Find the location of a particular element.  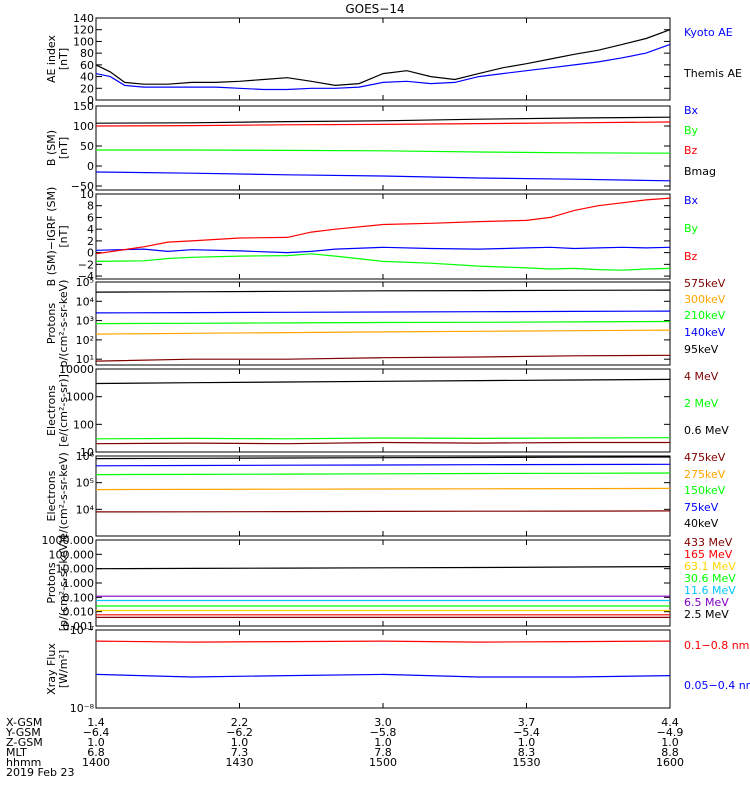

y-tick-label: 10⁴ is located at coordinates (85, 301).